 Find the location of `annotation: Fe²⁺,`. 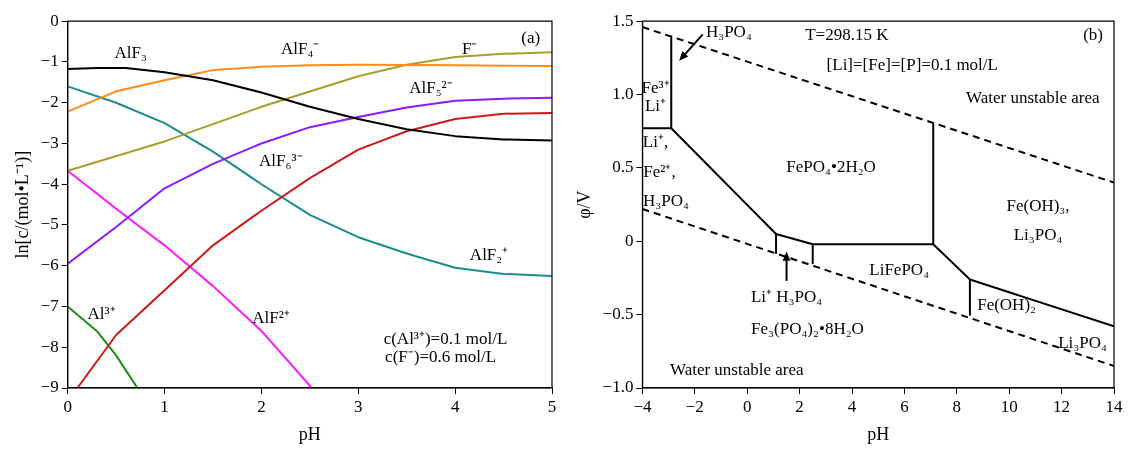

annotation: Fe²⁺, is located at coordinates (659, 171).